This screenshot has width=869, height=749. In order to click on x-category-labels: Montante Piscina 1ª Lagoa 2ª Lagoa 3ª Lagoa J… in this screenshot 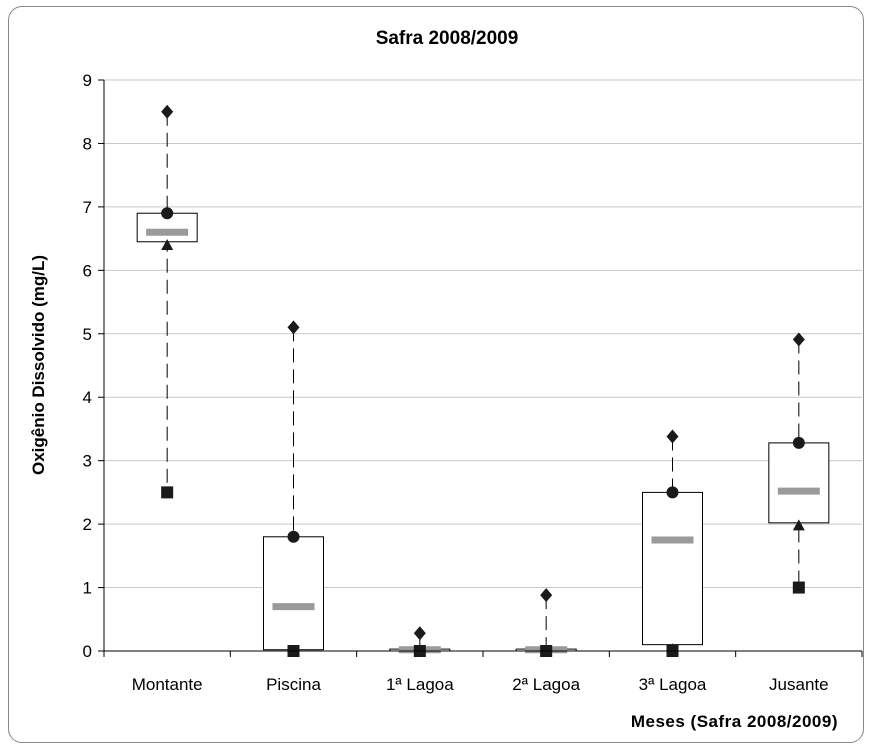, I will do `click(480, 684)`.